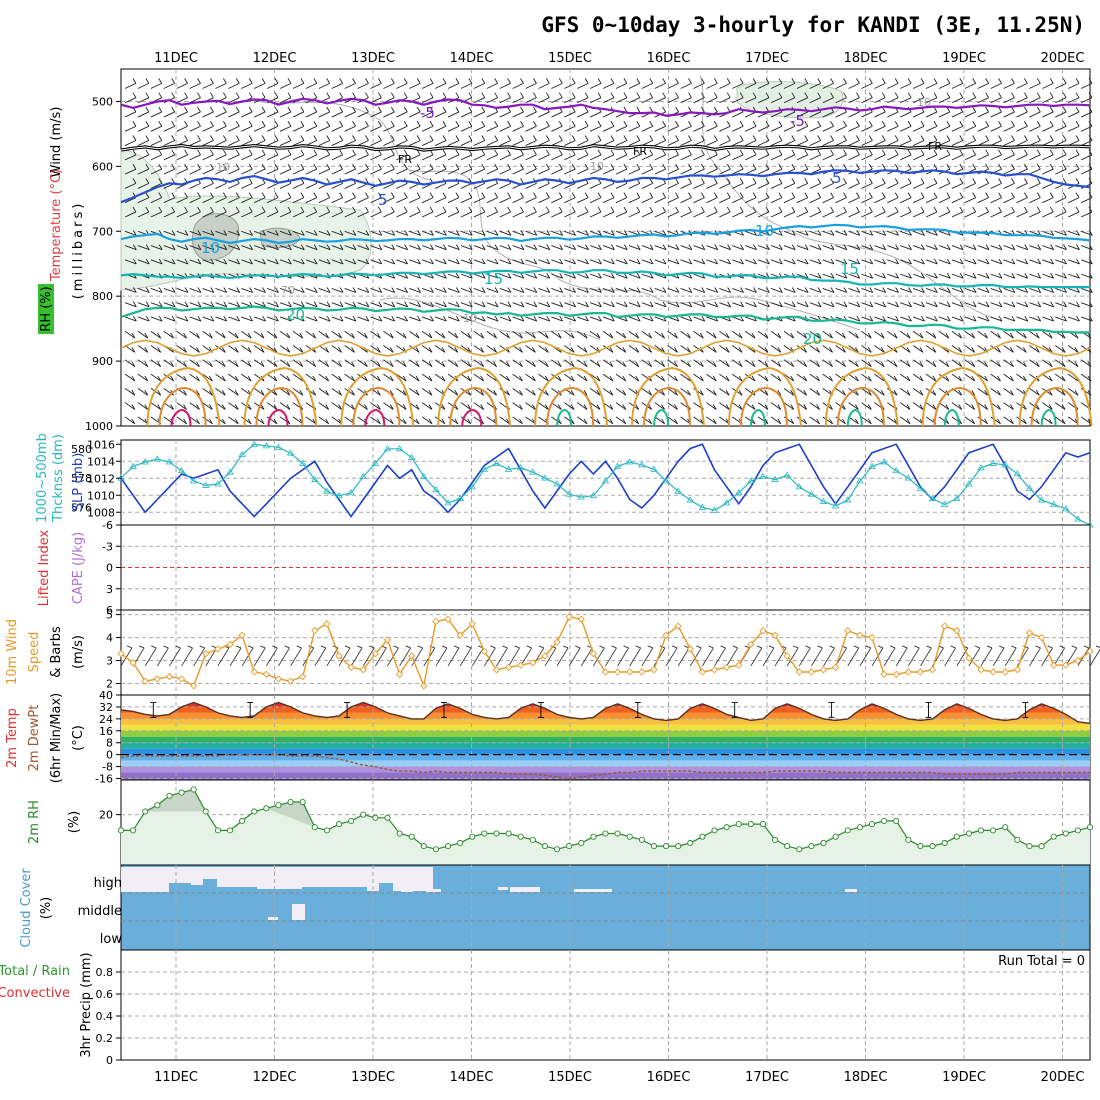  I want to click on axis-title-lifted-index: Lifted Index, so click(44, 567).